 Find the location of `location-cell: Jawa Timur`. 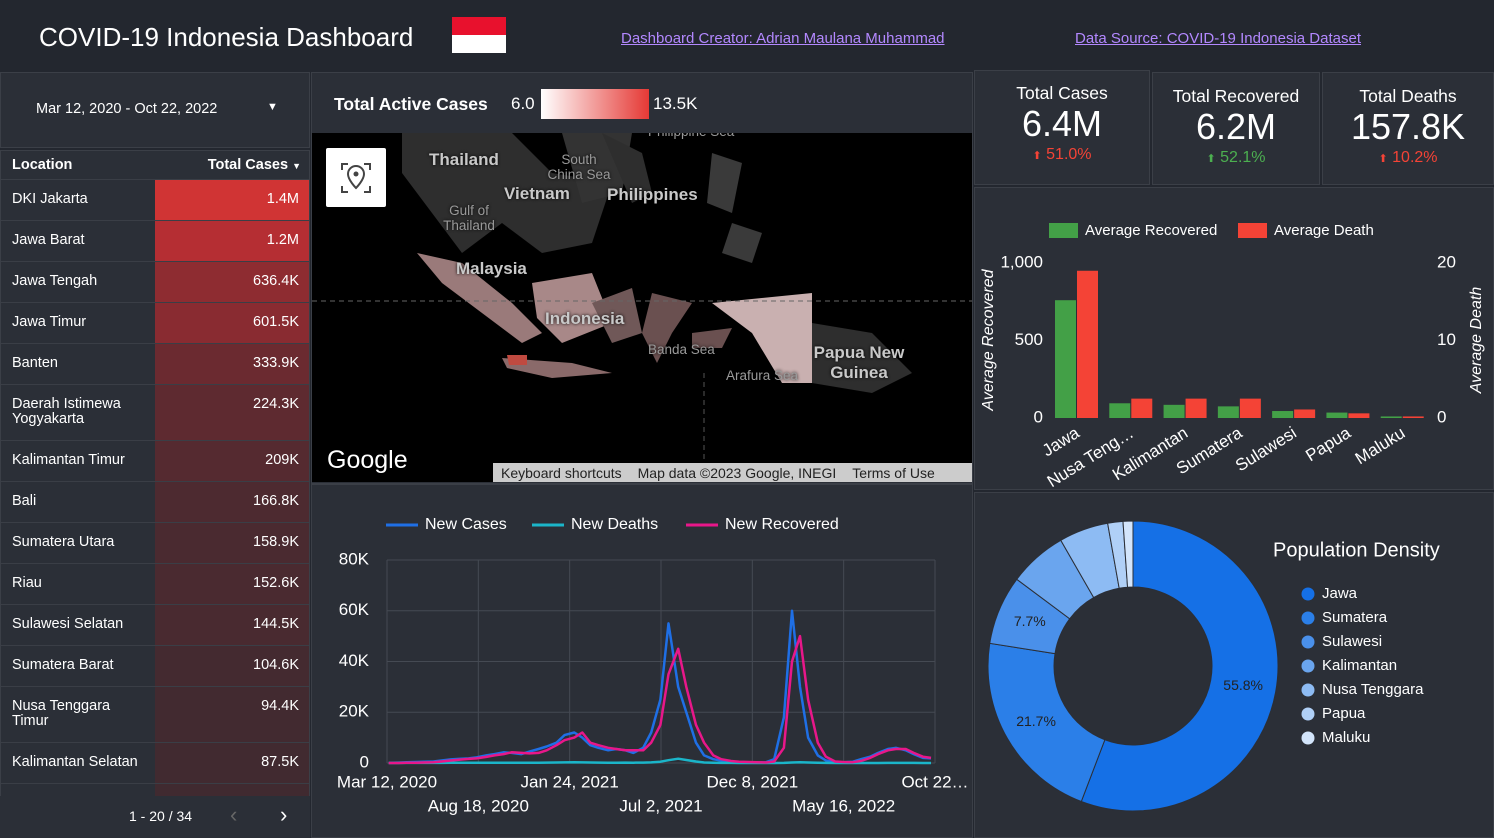

location-cell: Jawa Timur is located at coordinates (49, 322).